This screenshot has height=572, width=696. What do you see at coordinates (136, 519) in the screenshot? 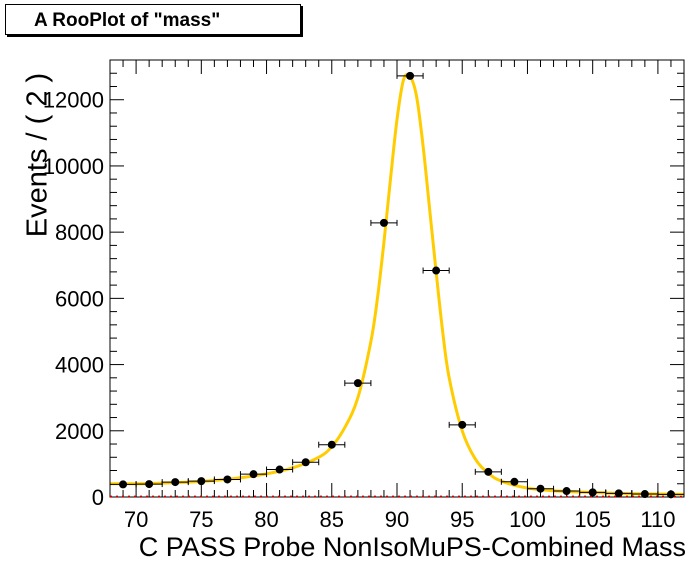
I see `x-tick-label: 70` at bounding box center [136, 519].